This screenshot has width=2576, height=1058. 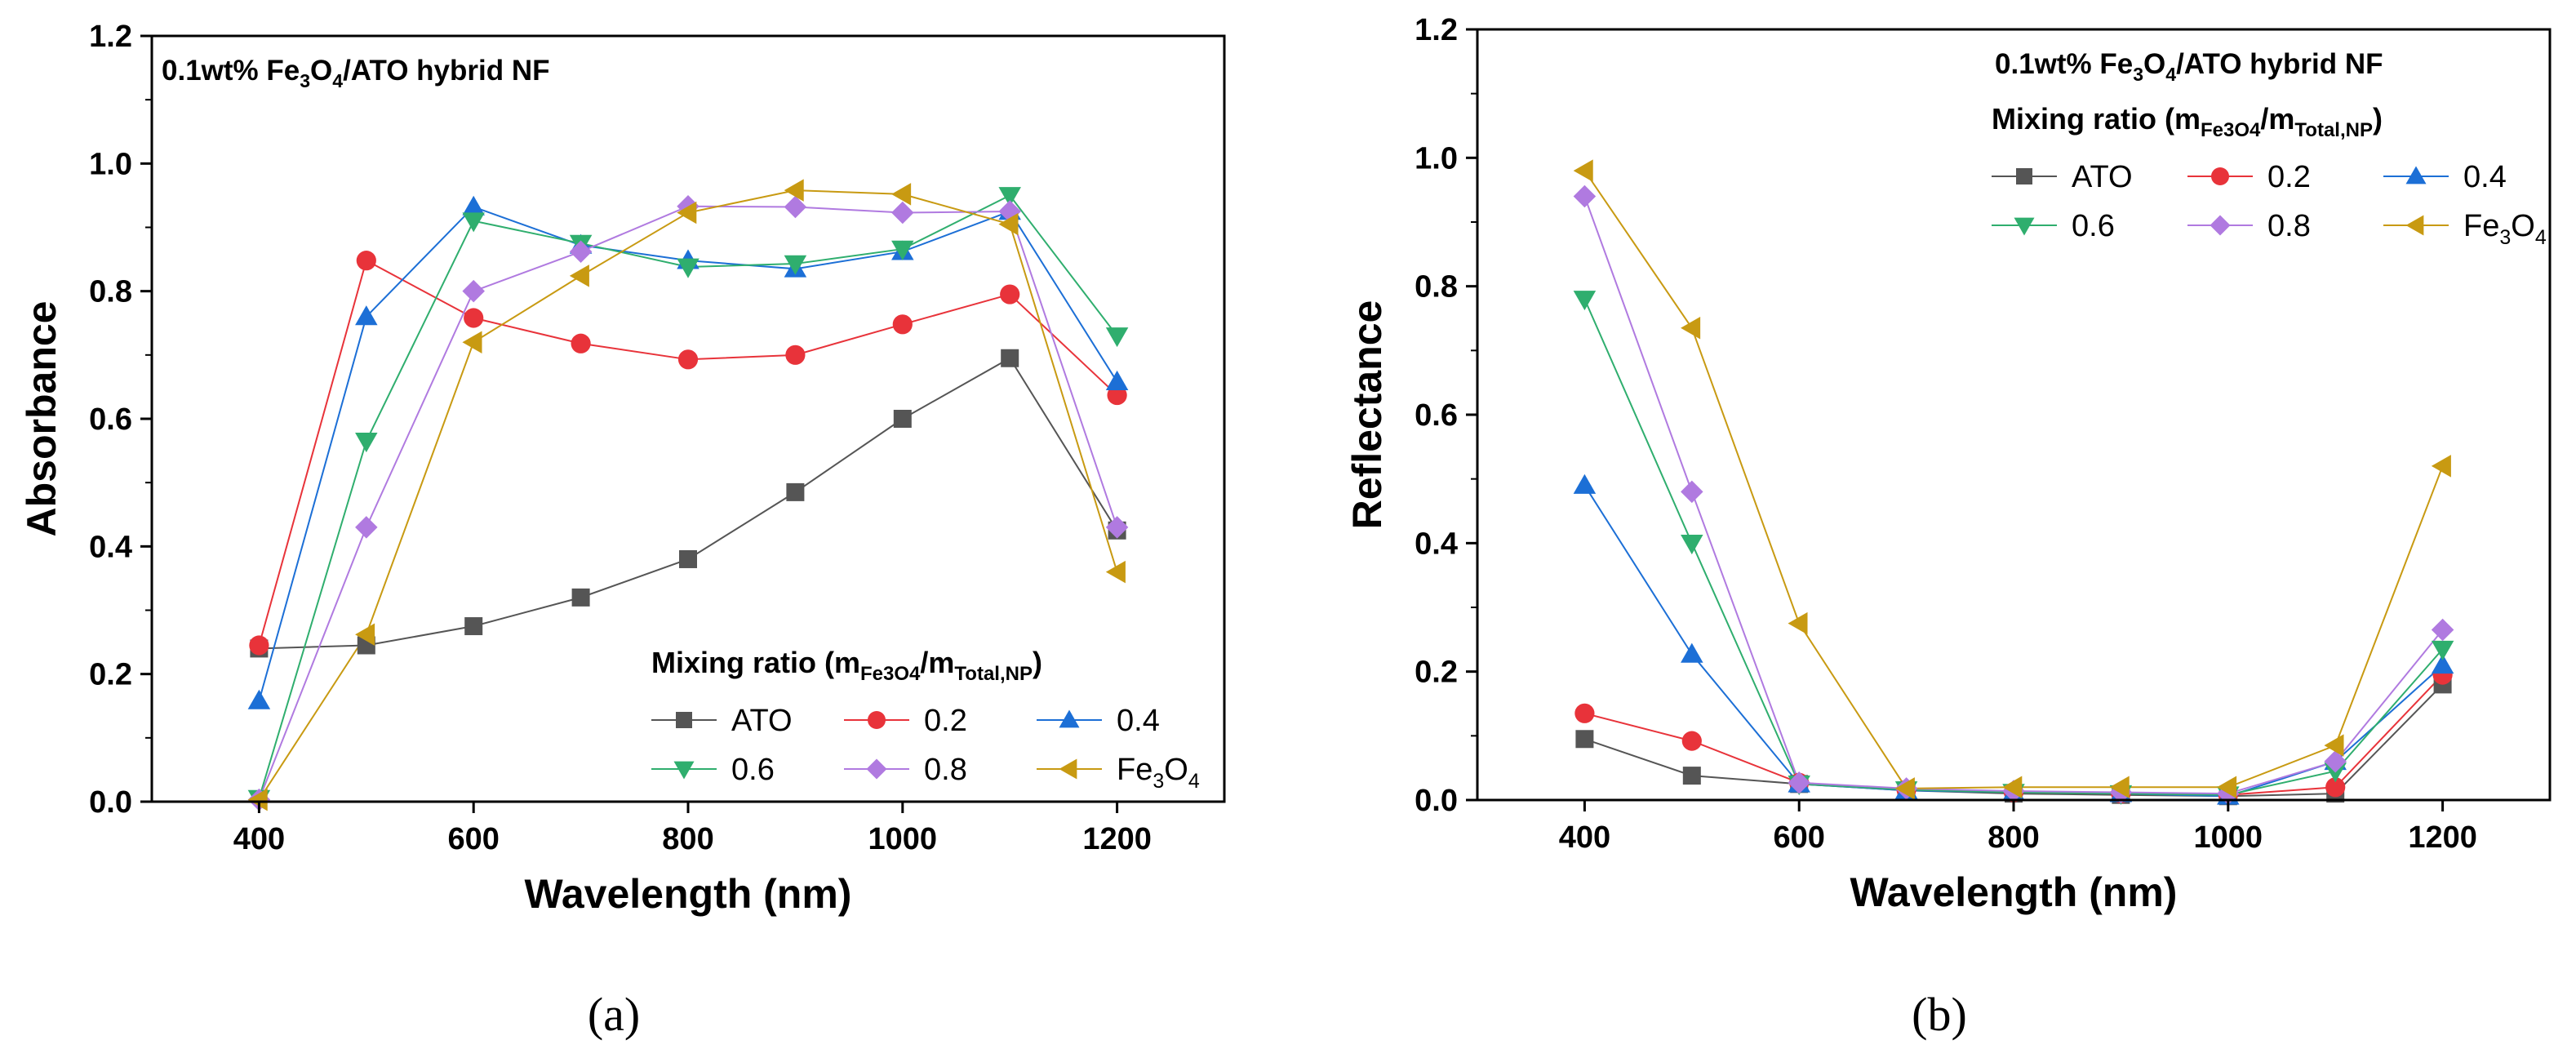 I want to click on legend-item-0-8: 0.8, so click(x=2249, y=226).